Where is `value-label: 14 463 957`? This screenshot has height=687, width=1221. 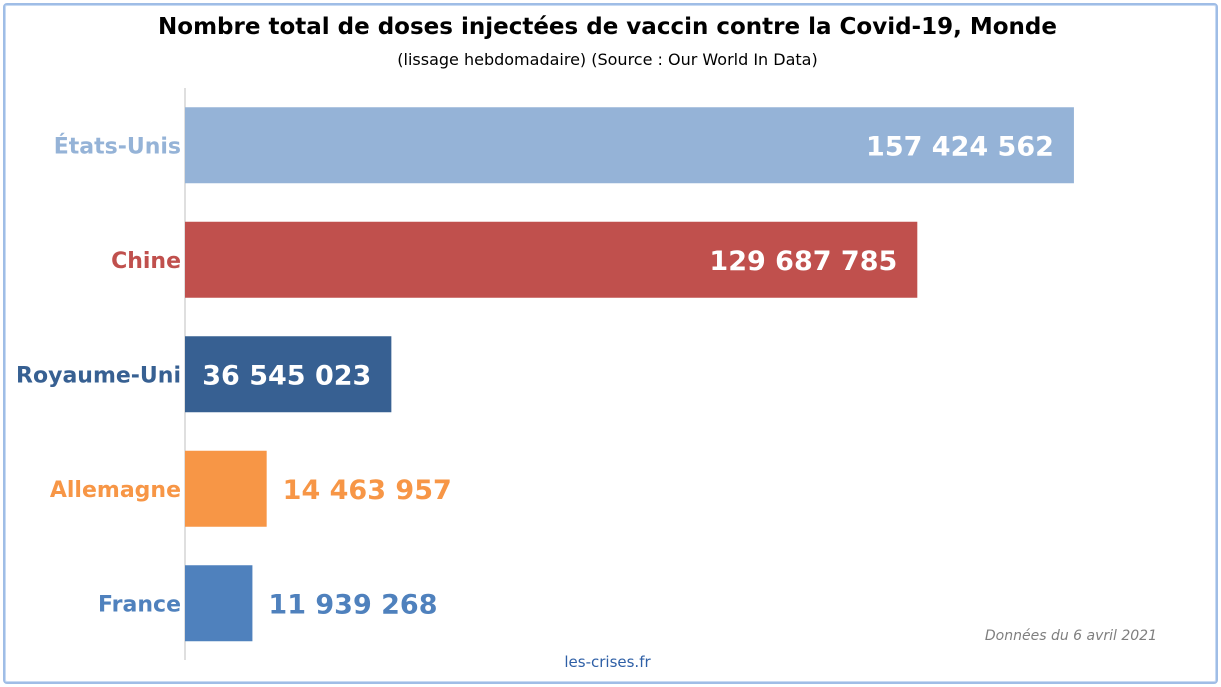 value-label: 14 463 957 is located at coordinates (367, 490).